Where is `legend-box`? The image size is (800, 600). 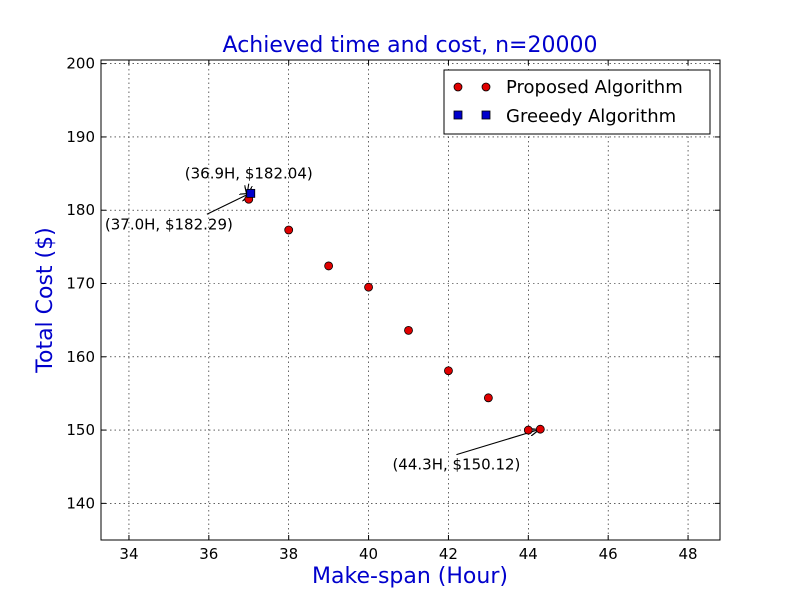 legend-box is located at coordinates (577, 102).